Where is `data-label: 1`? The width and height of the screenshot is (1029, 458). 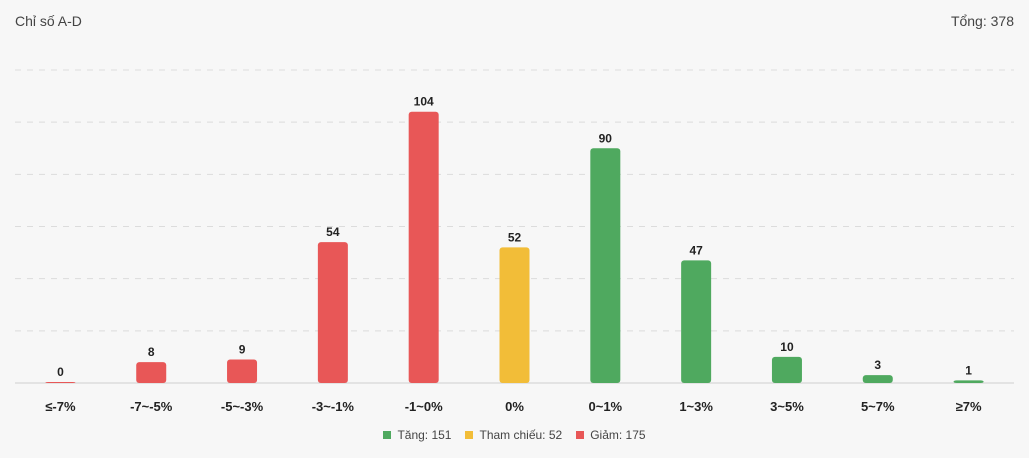
data-label: 1 is located at coordinates (968, 370).